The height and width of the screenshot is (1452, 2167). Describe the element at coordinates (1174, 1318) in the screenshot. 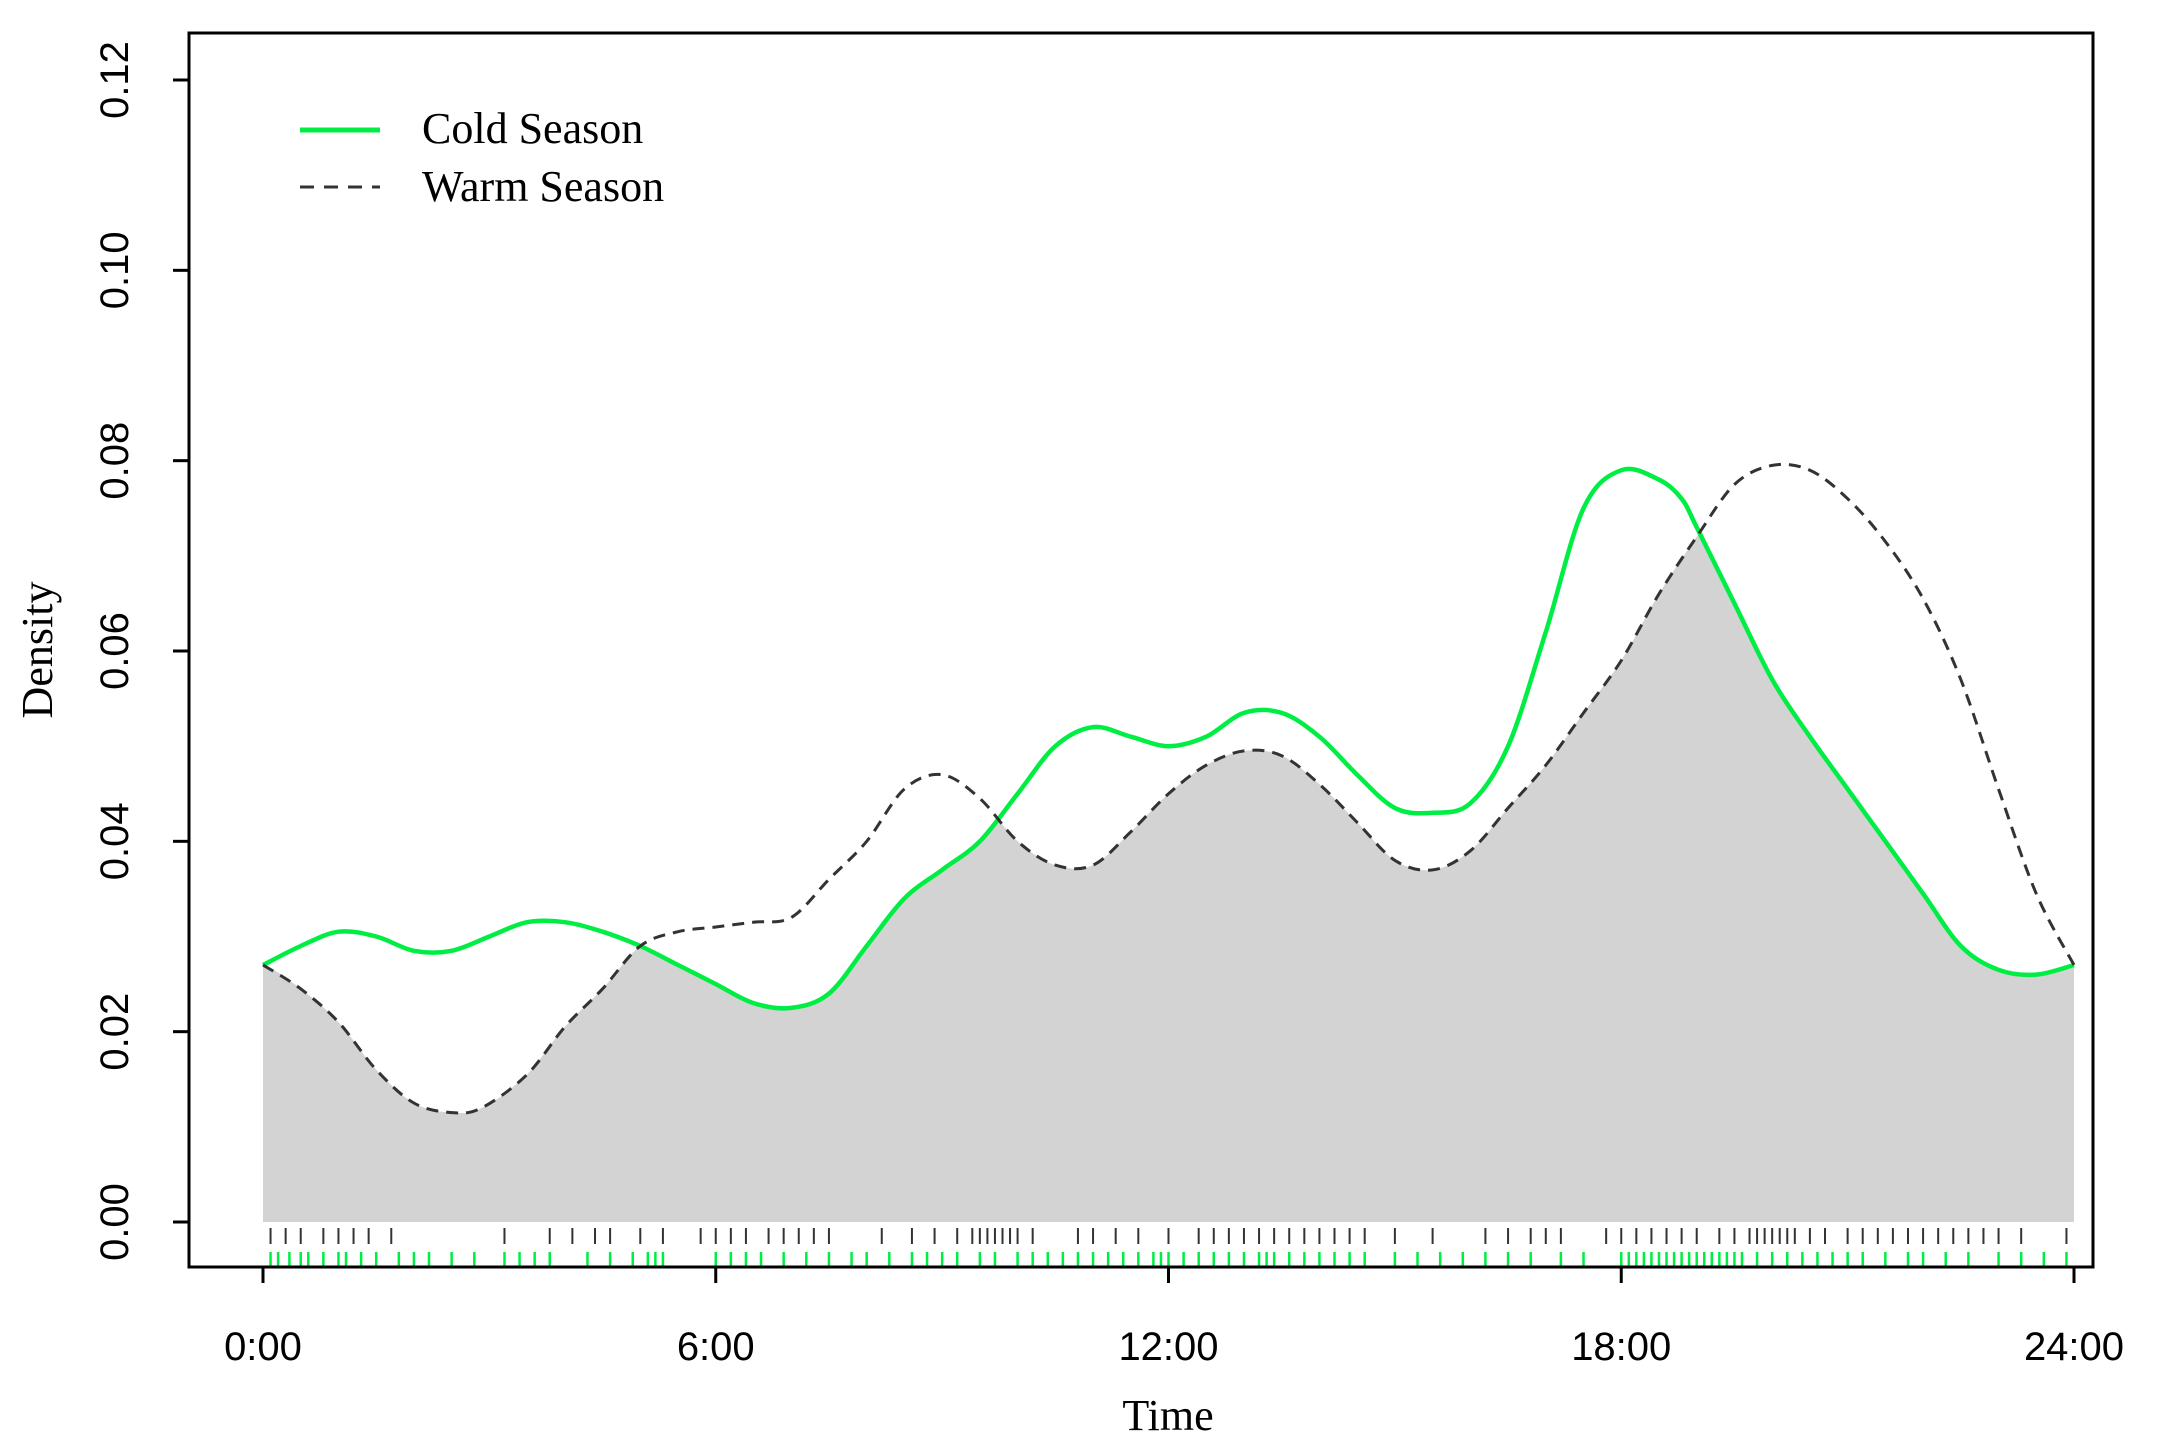

I see `x-axis: 0:00 6:00 12:00 18:00 24:00` at that location.